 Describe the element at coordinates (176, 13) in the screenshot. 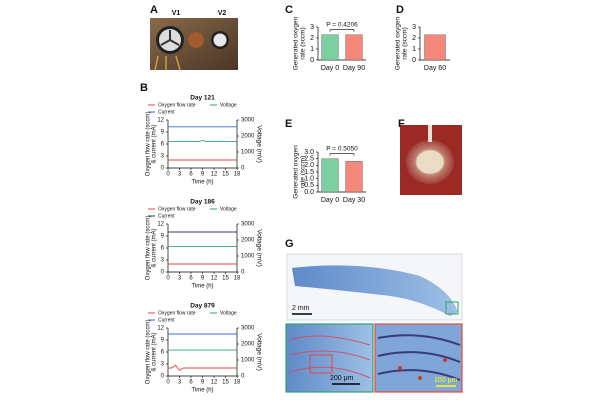

I see `photo-label: V1` at that location.